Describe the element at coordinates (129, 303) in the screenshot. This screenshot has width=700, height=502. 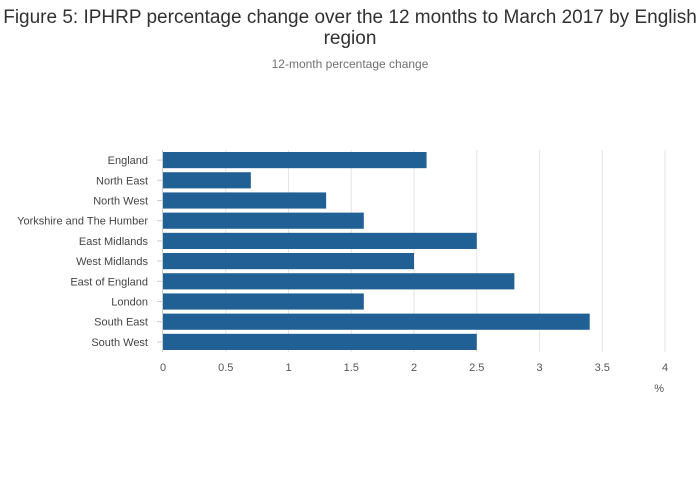
I see `category-label: London` at that location.